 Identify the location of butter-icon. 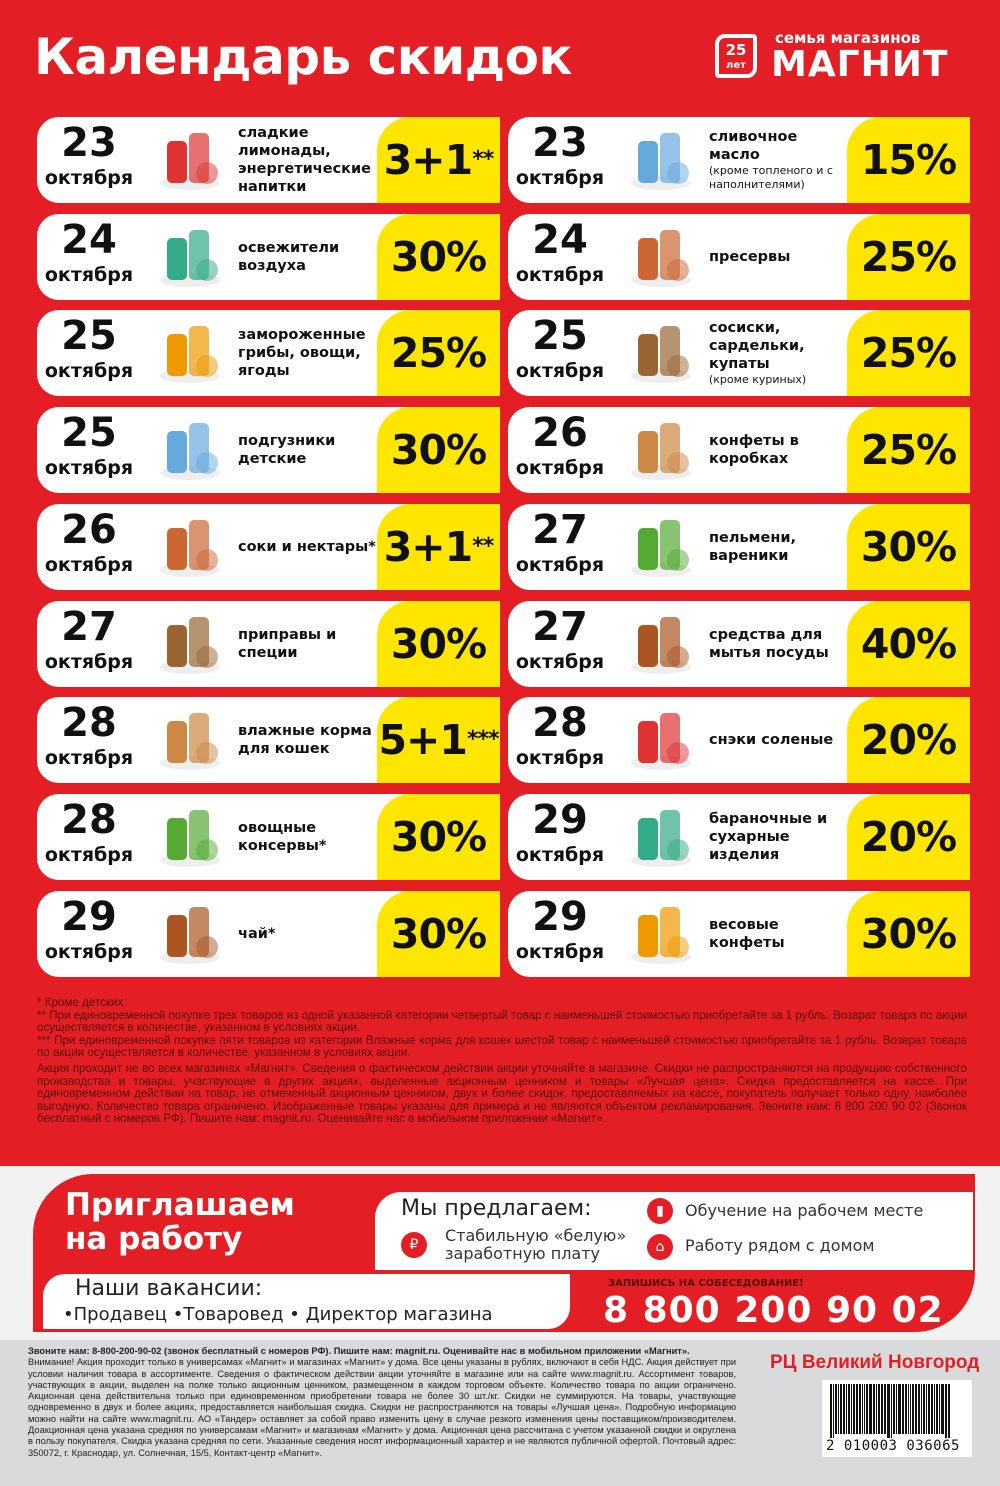
(661, 160).